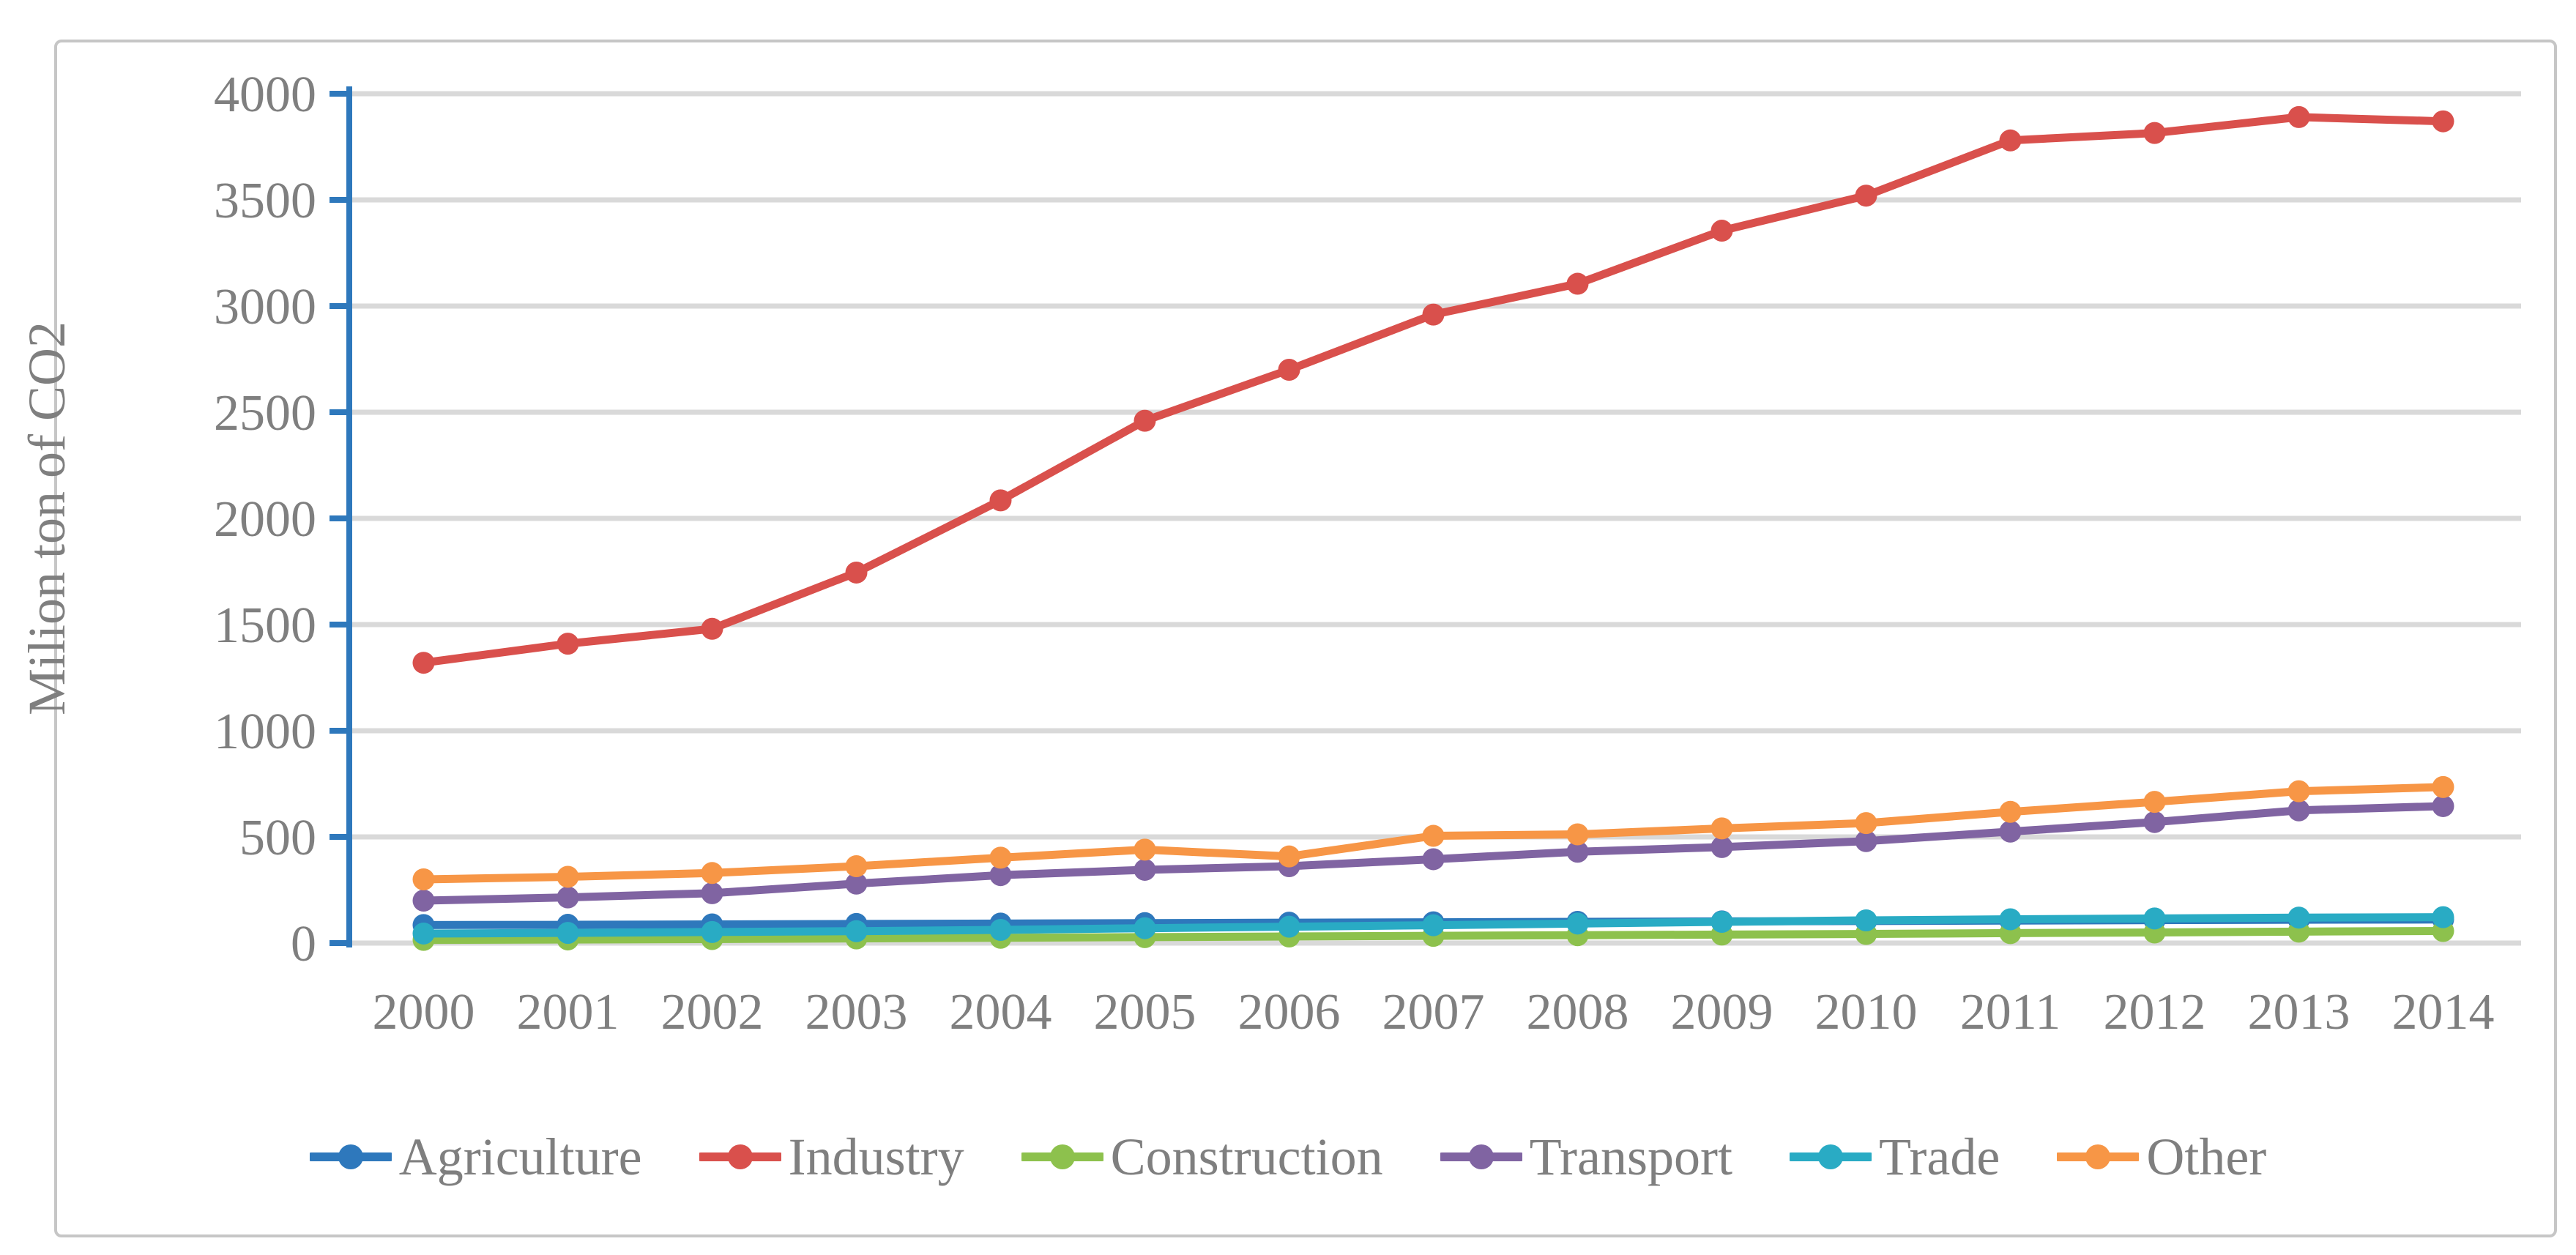 The height and width of the screenshot is (1255, 2576). I want to click on x-tick-label: 2000, so click(424, 1012).